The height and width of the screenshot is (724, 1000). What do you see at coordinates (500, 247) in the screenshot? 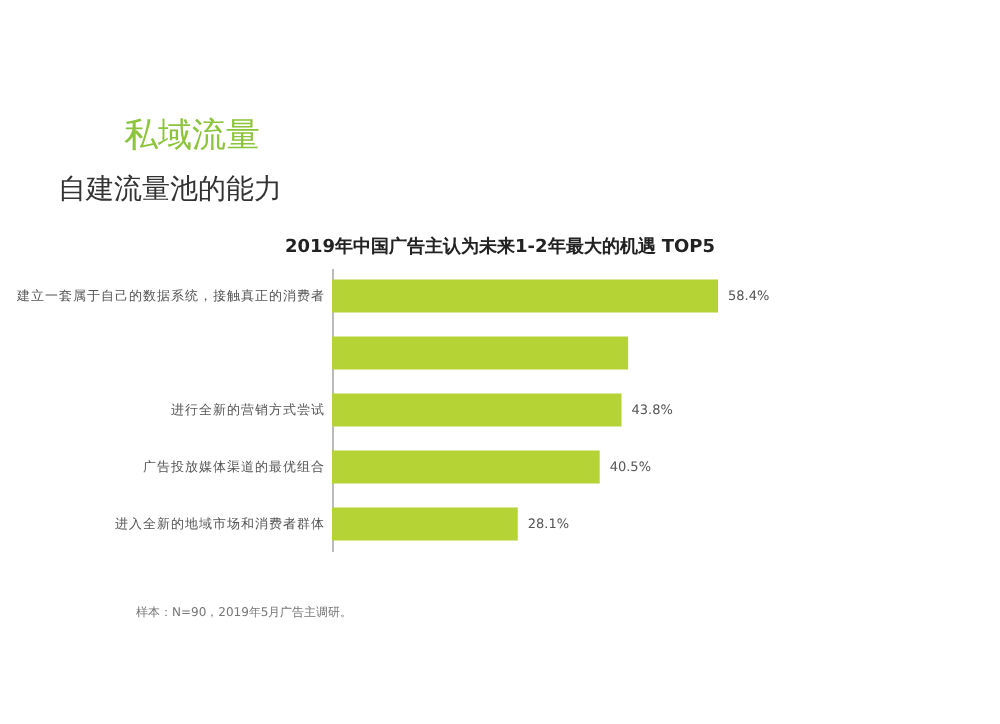
I see `chart-title: 2019年中国广告主认为未来1-2年最大的机遇 TOP5` at bounding box center [500, 247].